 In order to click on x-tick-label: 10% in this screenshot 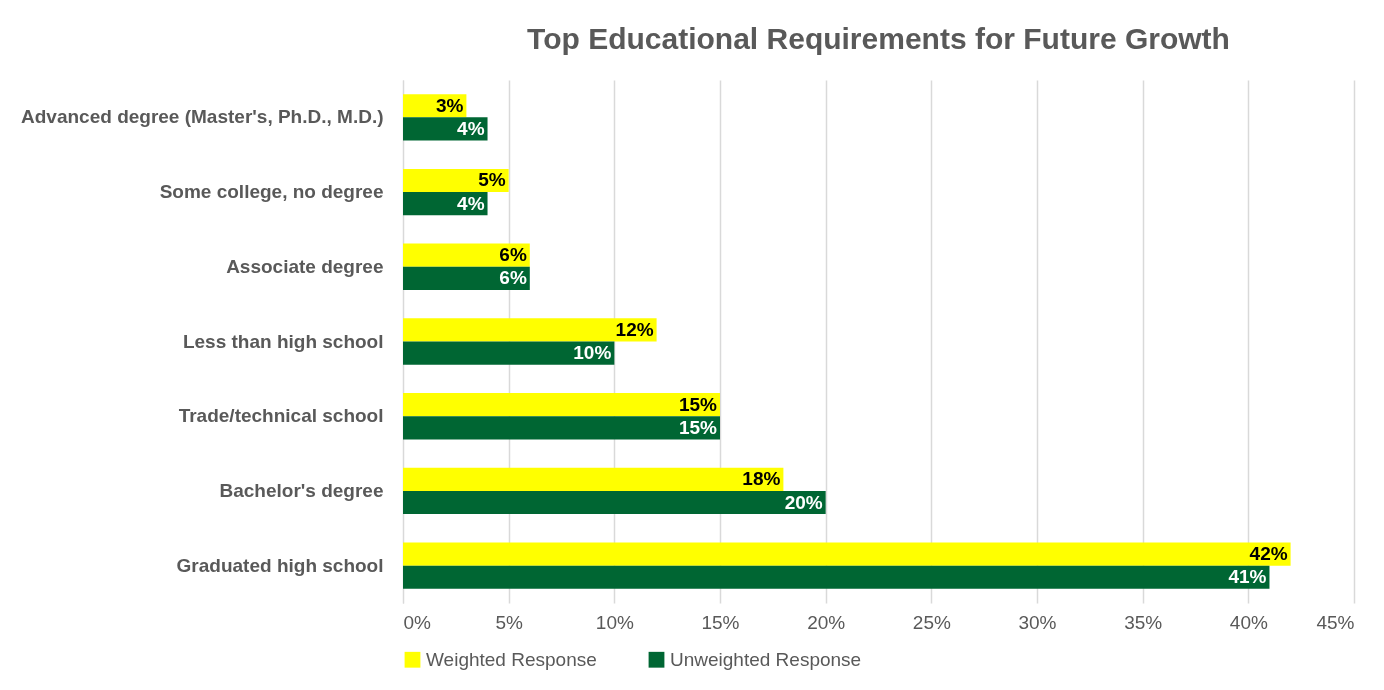, I will do `click(614, 622)`.